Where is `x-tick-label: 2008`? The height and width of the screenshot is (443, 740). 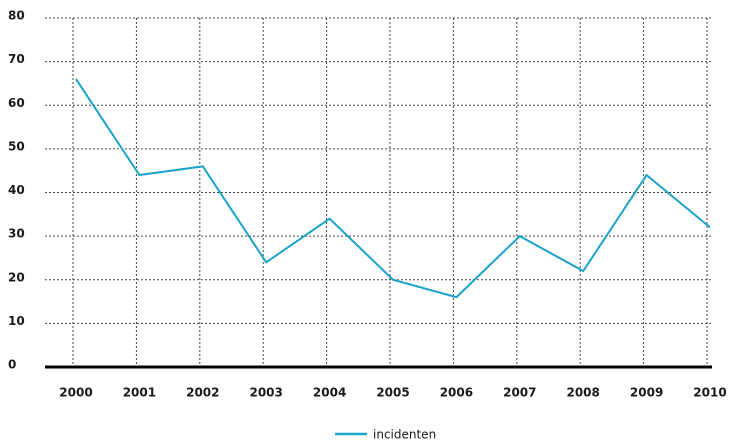 x-tick-label: 2008 is located at coordinates (582, 393).